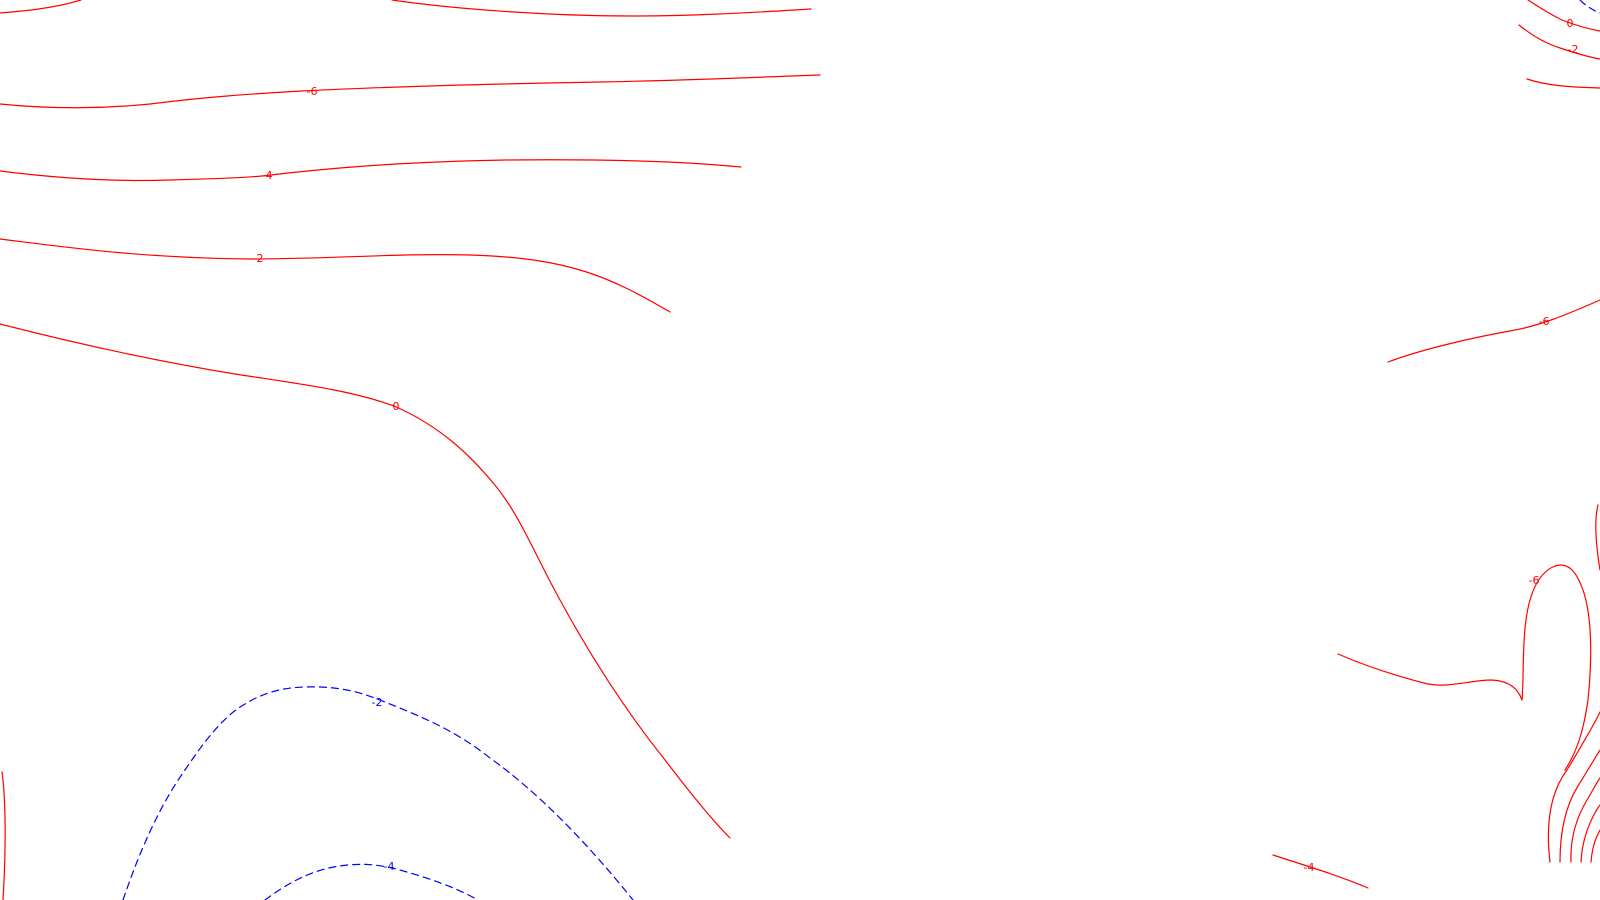 The height and width of the screenshot is (900, 1600). Describe the element at coordinates (1534, 580) in the screenshot. I see `contour-label-minus6-lower-right: -6` at that location.